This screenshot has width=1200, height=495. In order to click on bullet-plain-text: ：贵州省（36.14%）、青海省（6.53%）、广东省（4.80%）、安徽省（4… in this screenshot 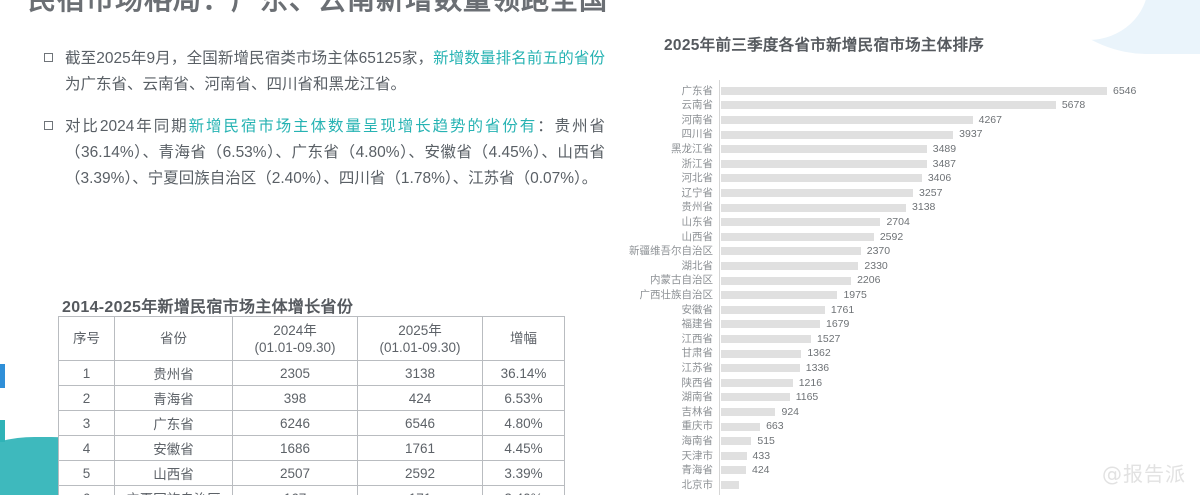, I will do `click(335, 152)`.